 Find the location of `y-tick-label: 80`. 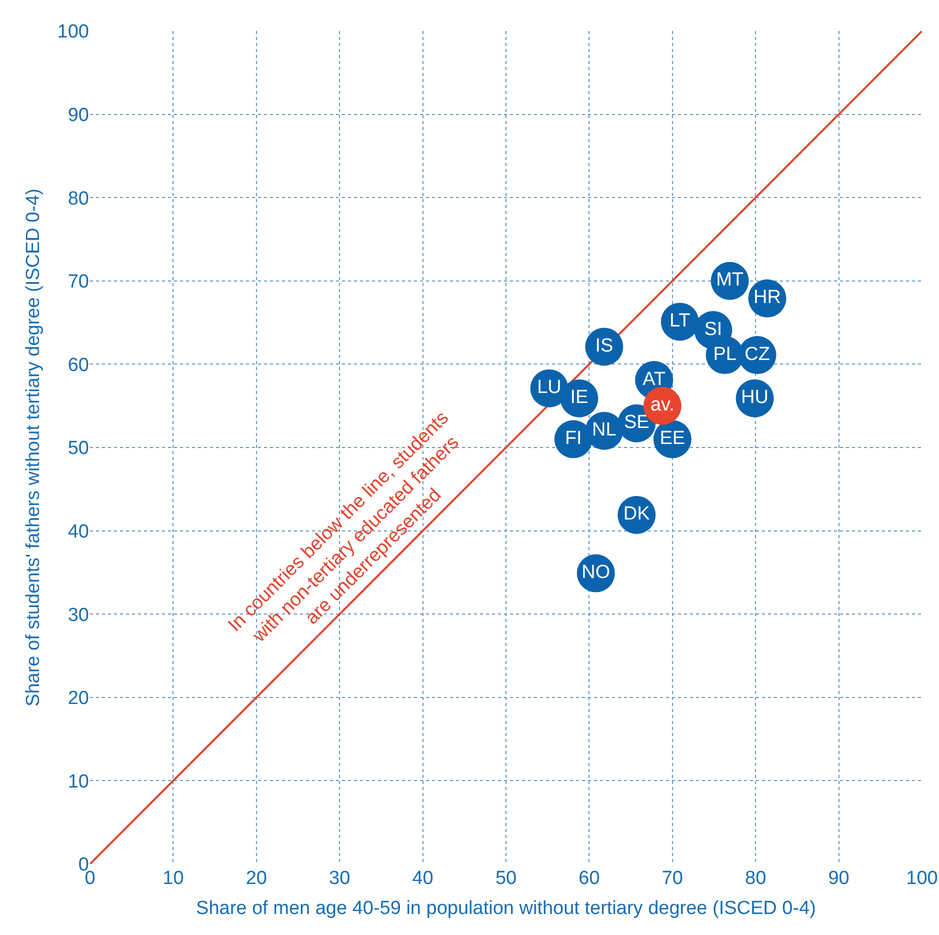

y-tick-label: 80 is located at coordinates (78, 199).